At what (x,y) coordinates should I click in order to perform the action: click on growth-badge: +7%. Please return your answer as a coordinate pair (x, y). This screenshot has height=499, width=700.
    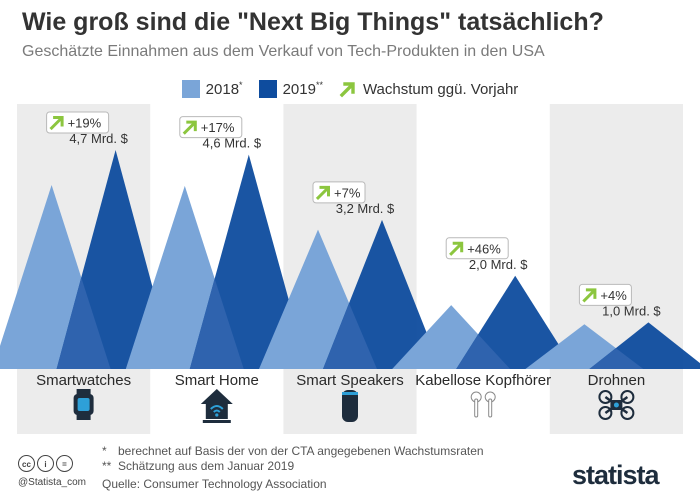
    Looking at the image, I should click on (339, 192).